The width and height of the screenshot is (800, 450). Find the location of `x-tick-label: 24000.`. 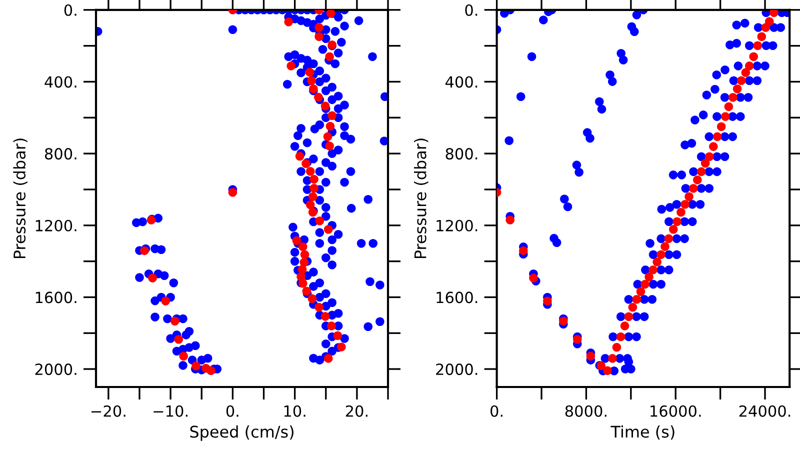

x-tick-label: 24000. is located at coordinates (764, 411).